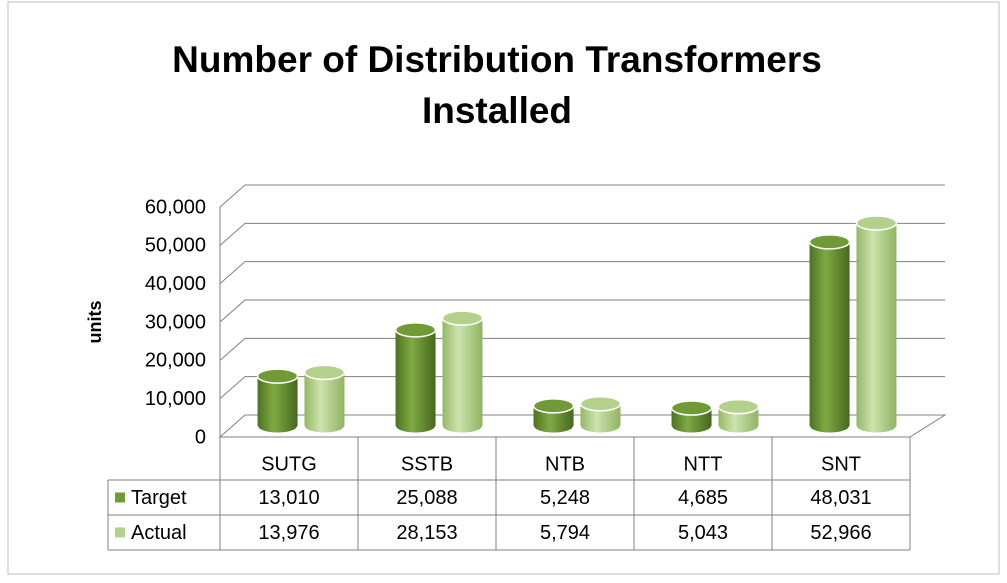 The height and width of the screenshot is (583, 1007). Describe the element at coordinates (427, 464) in the screenshot. I see `x-tick-label: SSTB` at that location.